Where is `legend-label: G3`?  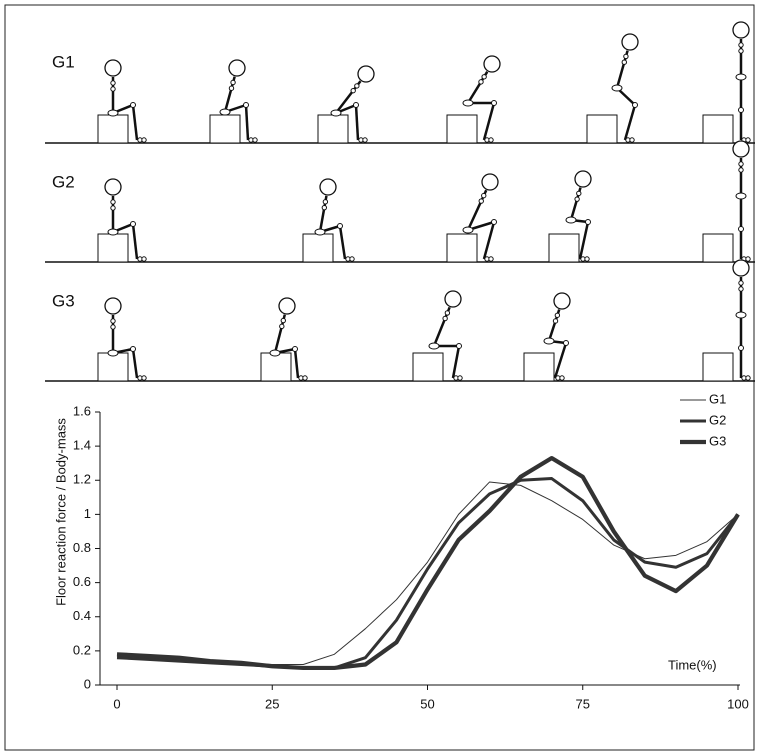
legend-label: G3 is located at coordinates (717, 440).